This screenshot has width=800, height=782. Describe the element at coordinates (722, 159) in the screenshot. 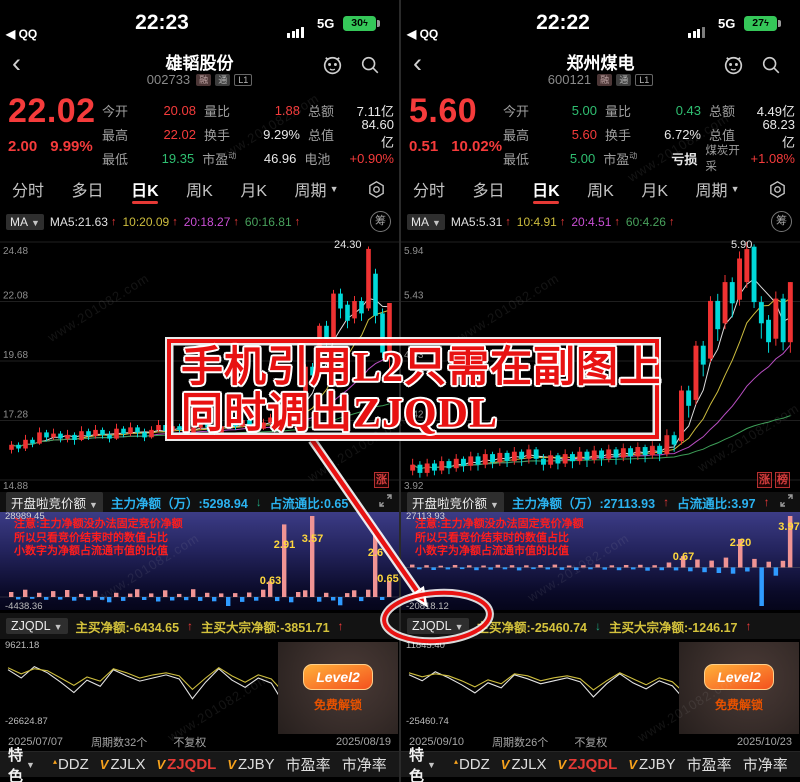

I see `sector-link: 煤炭开采` at that location.